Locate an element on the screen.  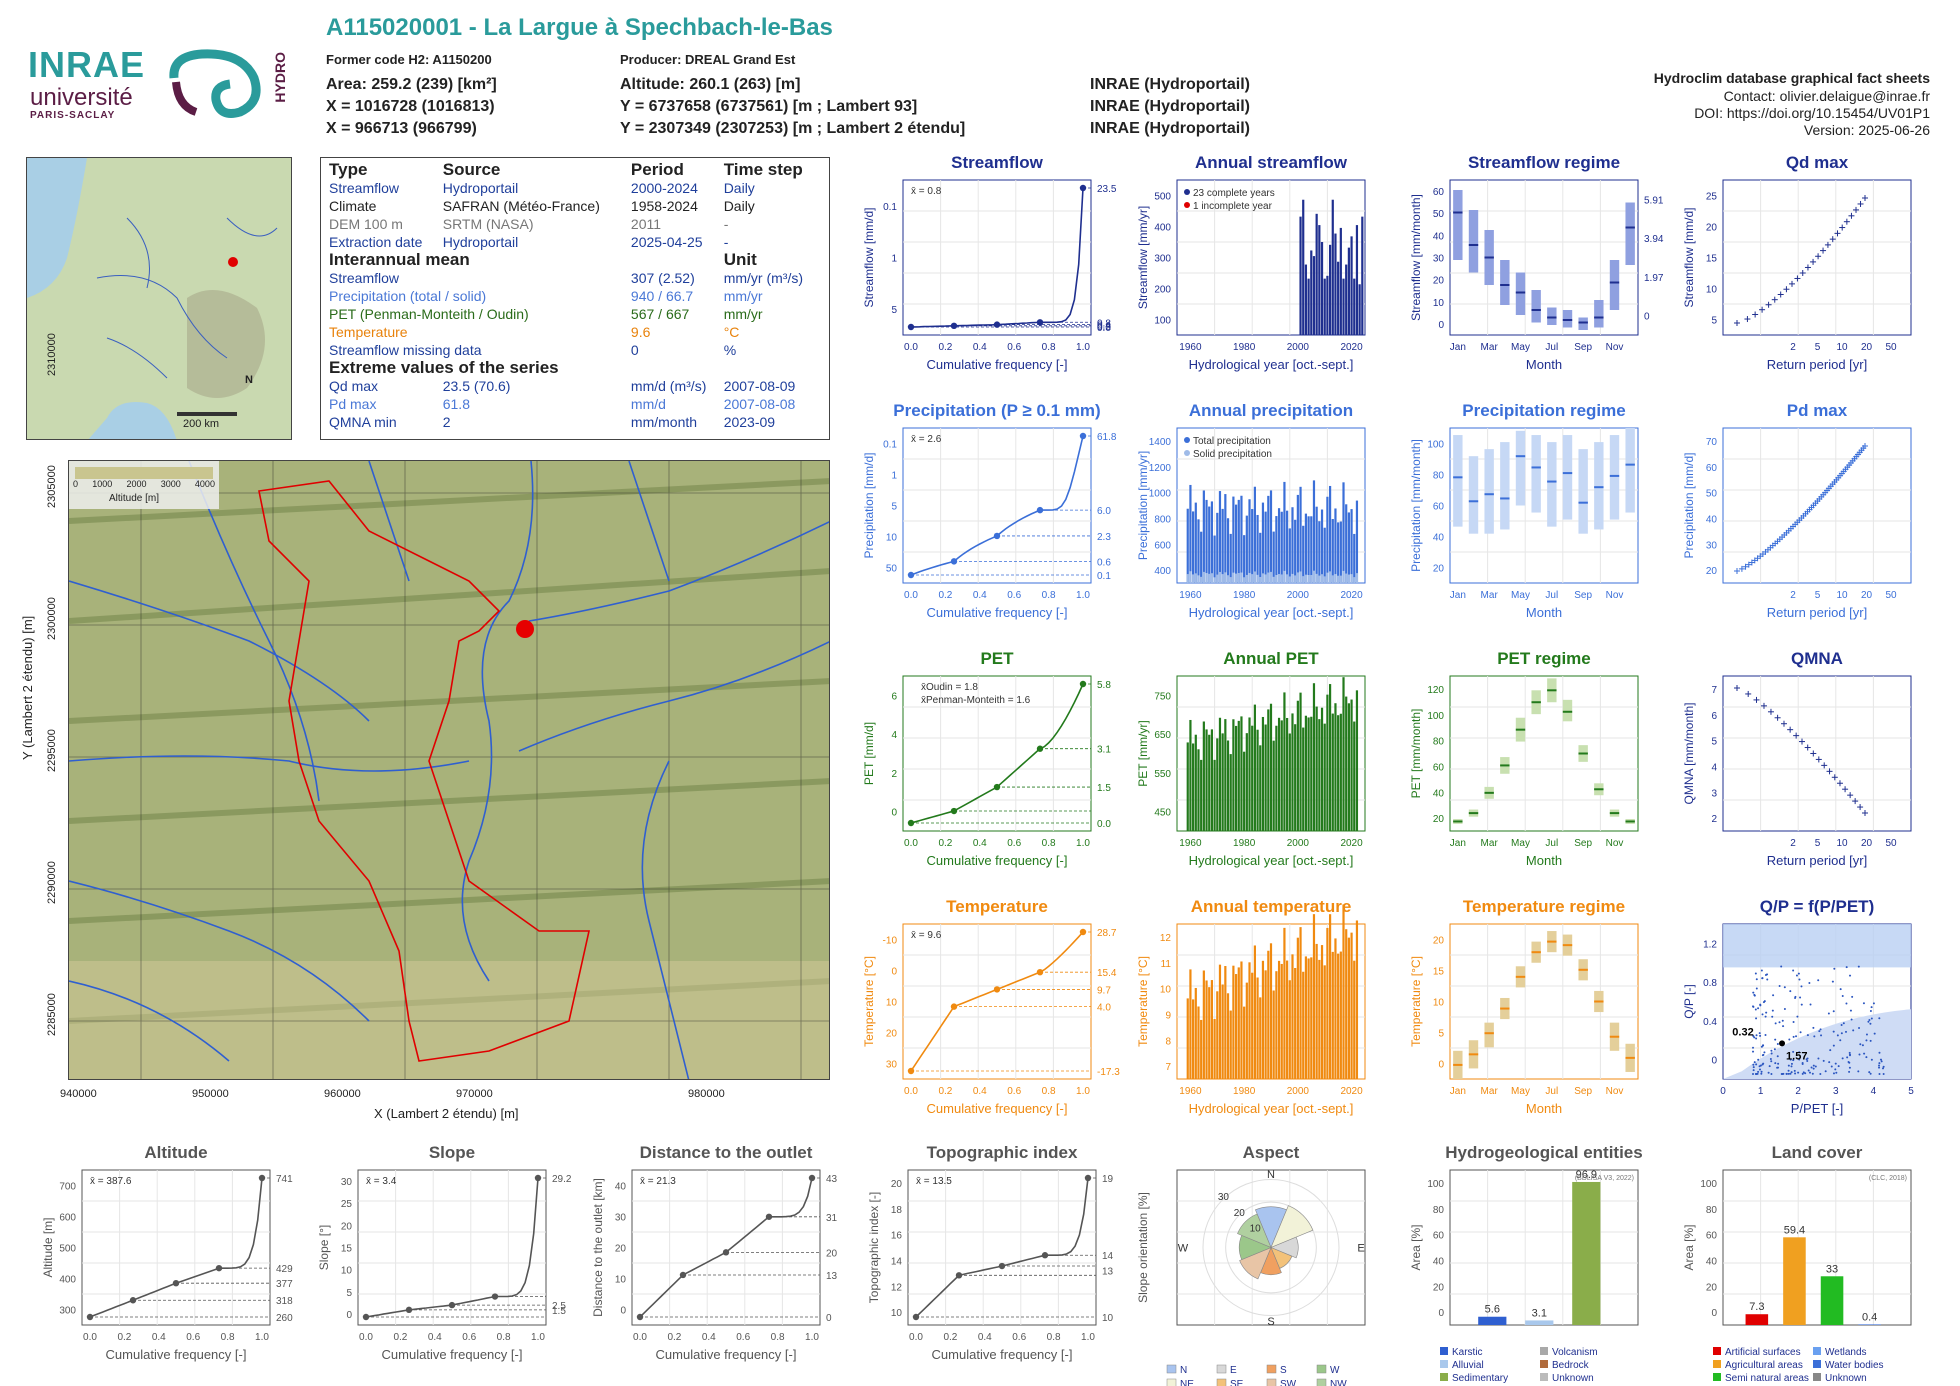
qmna-xtick: 2 is located at coordinates (1793, 843).